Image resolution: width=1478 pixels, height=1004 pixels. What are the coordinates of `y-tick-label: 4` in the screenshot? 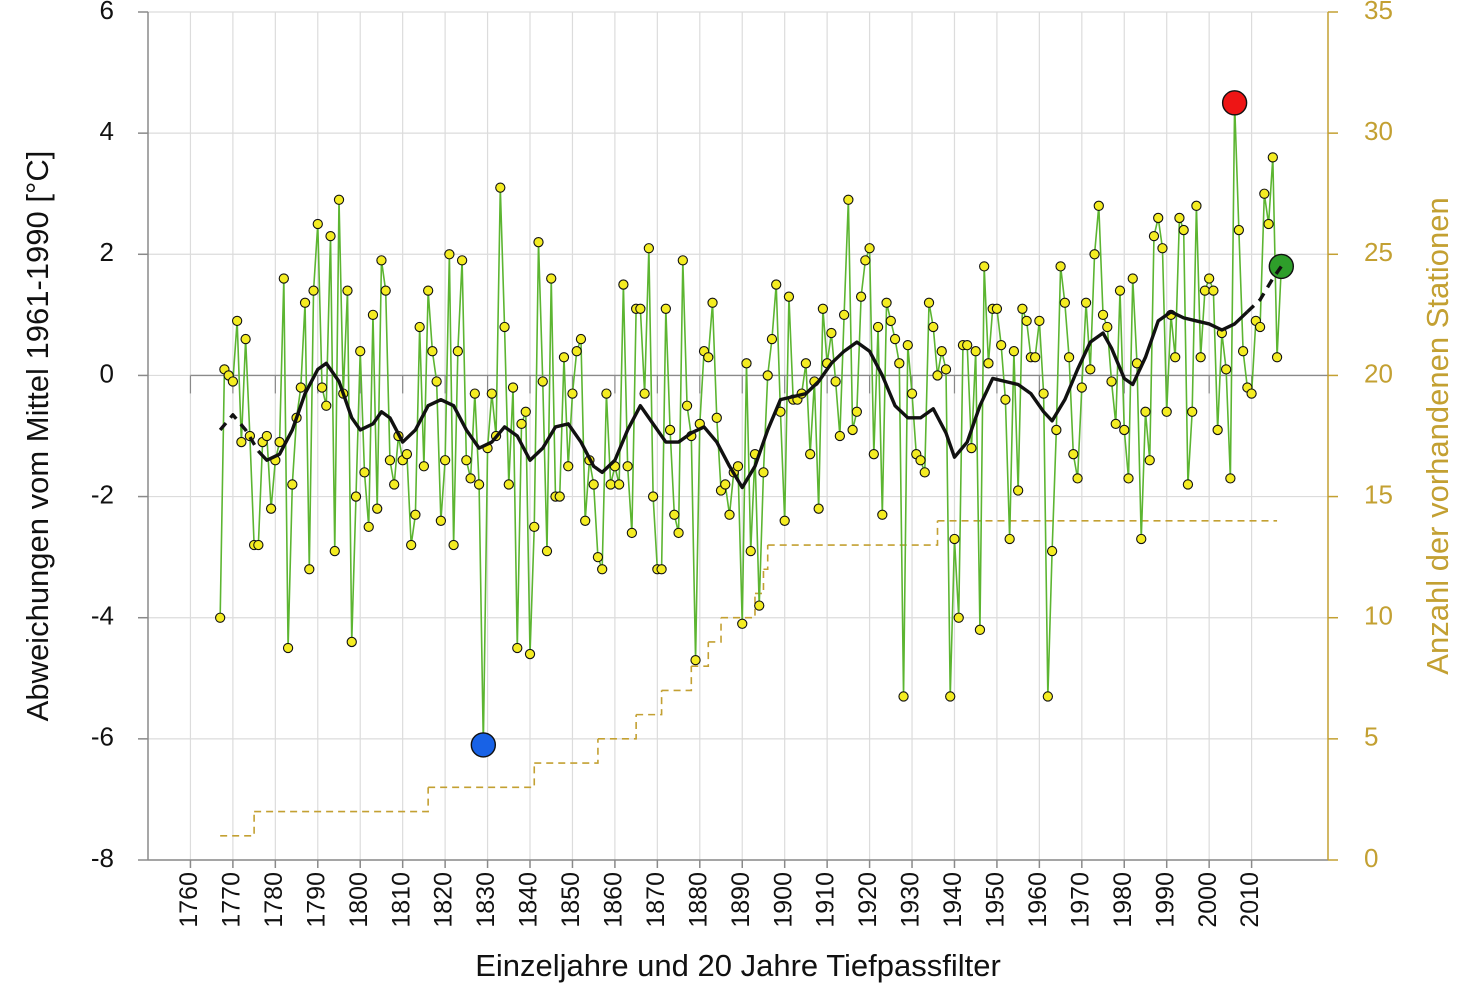 It's located at (107, 131).